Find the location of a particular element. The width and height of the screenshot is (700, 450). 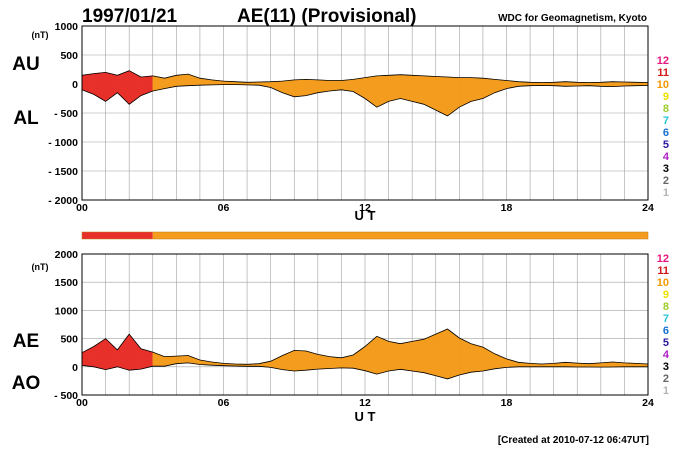

ao-label: AO is located at coordinates (26, 383).